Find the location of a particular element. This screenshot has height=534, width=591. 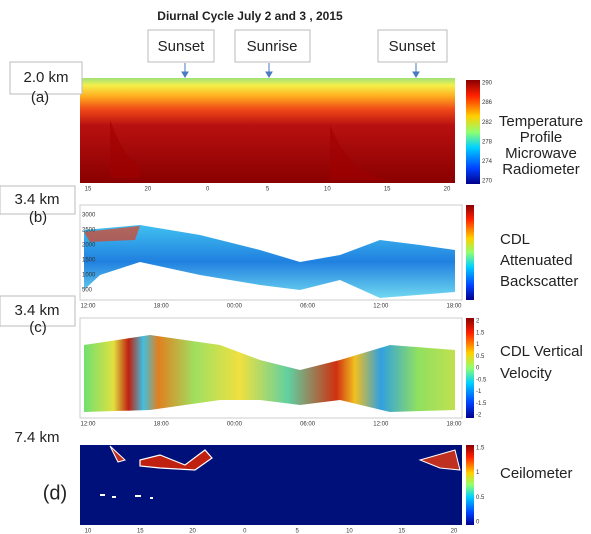

panel-letter: (a) is located at coordinates (40, 97).